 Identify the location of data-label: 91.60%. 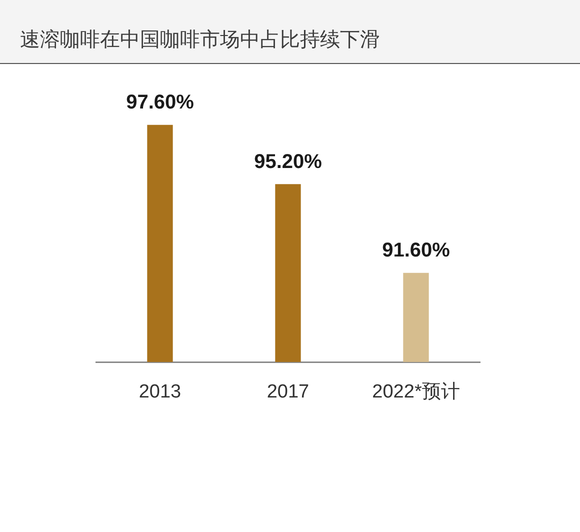
(416, 251).